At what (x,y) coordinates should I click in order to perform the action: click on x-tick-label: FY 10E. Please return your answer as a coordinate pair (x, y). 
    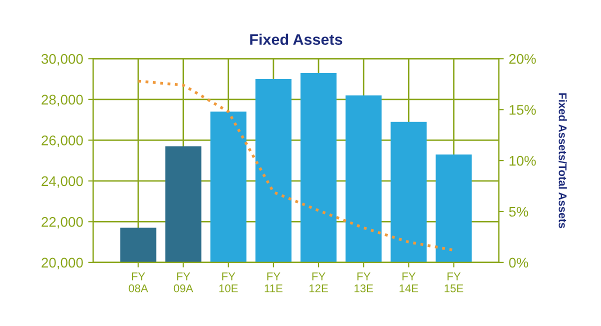
    Looking at the image, I should click on (228, 282).